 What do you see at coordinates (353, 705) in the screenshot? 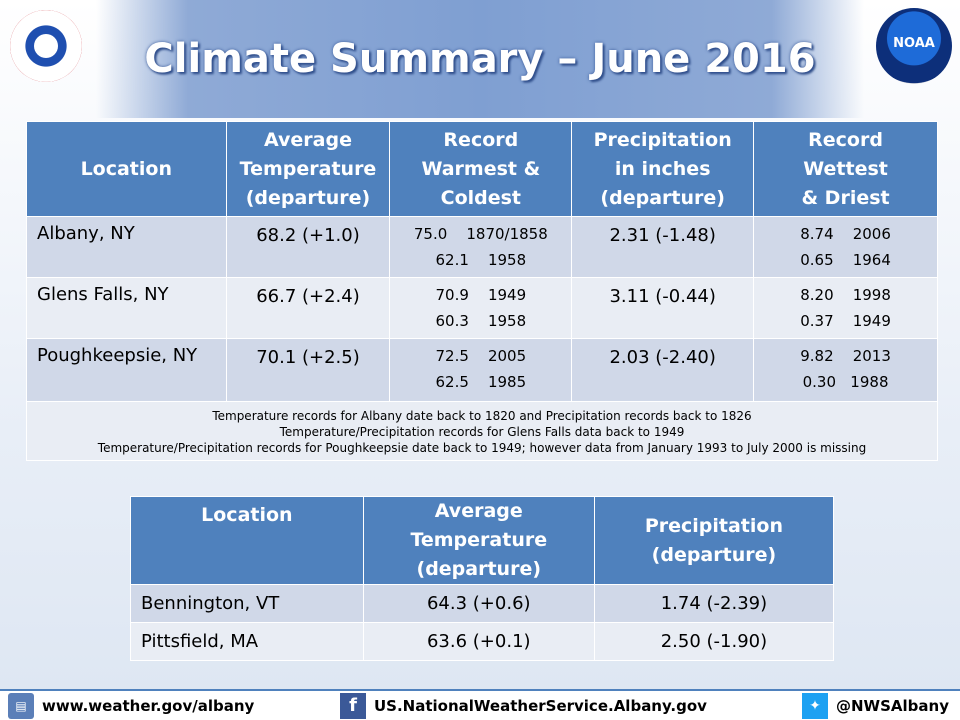
I see `facebook-icon: f` at bounding box center [353, 705].